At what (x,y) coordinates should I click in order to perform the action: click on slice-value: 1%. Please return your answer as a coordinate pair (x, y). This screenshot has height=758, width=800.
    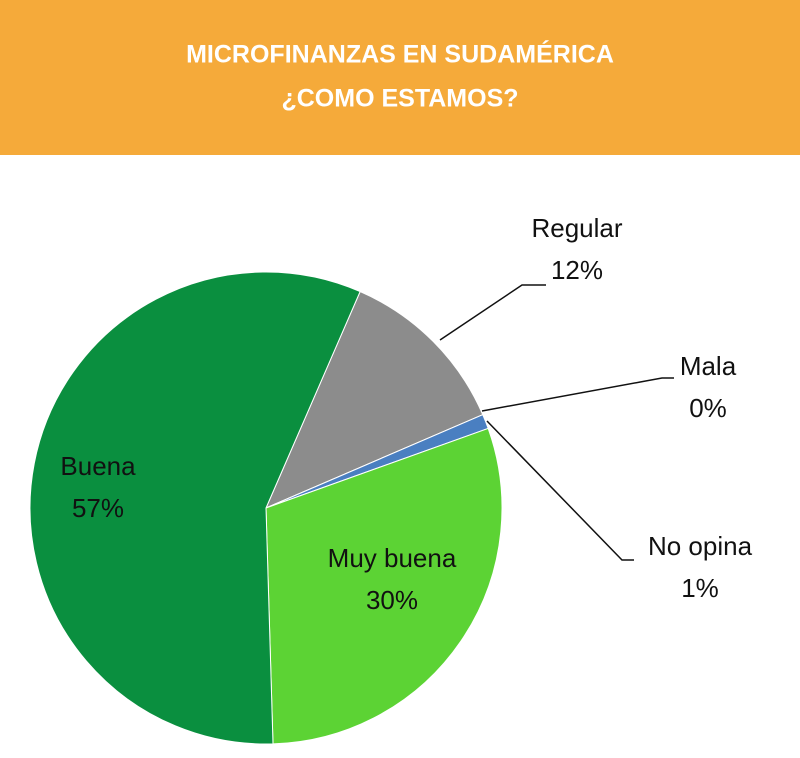
    Looking at the image, I should click on (700, 588).